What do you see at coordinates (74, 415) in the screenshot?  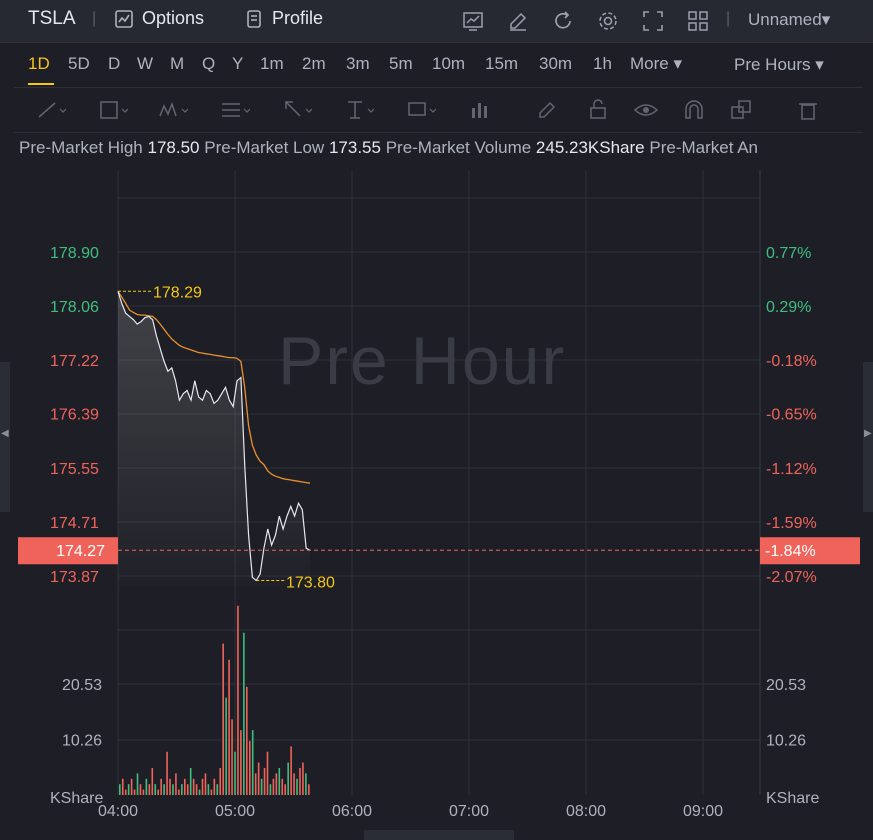 I see `price-tick-label: 176.39` at bounding box center [74, 415].